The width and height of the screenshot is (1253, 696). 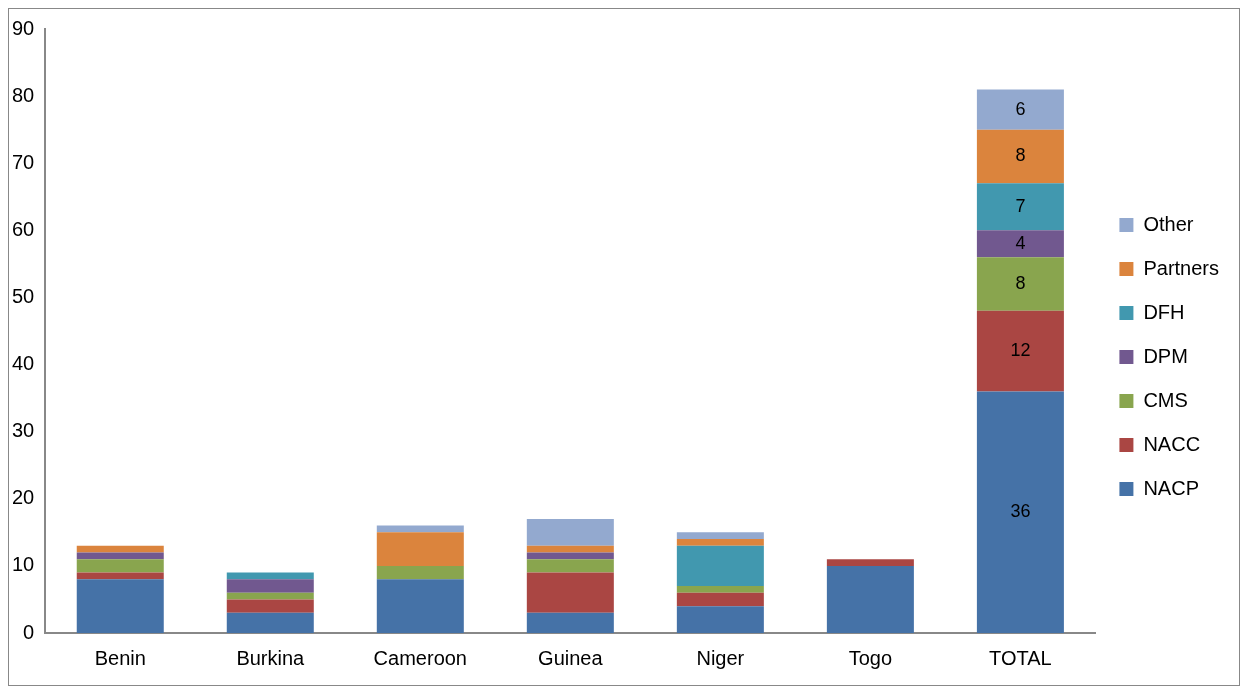 I want to click on y-tick-label: 0, so click(x=29, y=631).